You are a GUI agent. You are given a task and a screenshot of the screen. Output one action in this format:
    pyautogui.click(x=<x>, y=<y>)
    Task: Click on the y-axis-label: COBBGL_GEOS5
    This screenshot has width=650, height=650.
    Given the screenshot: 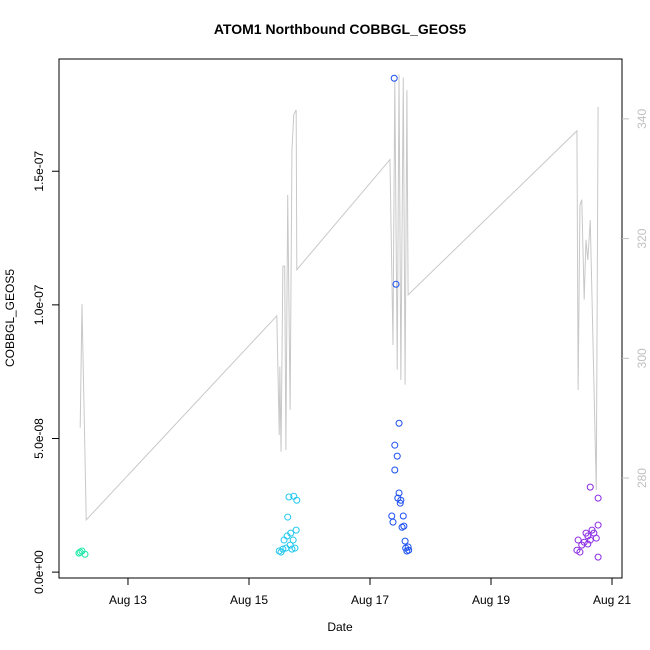 What is the action you would take?
    pyautogui.click(x=10, y=318)
    